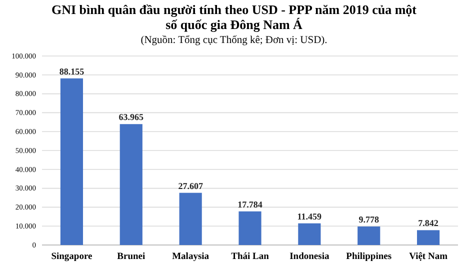  I want to click on x-tick-label: Brunei, so click(131, 257).